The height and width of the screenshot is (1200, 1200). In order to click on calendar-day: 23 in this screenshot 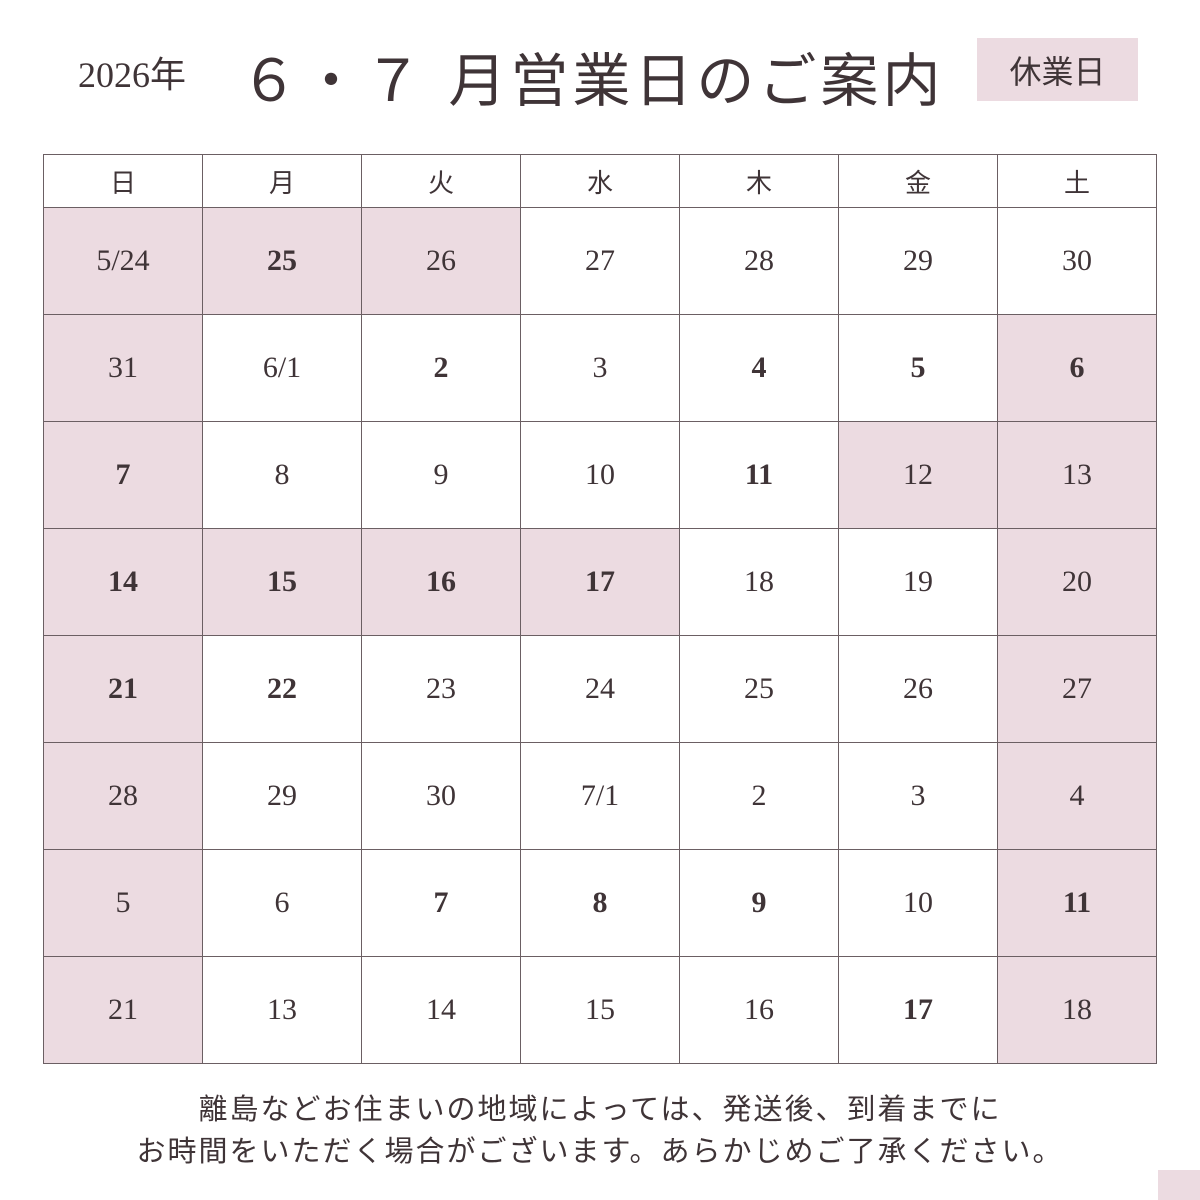, I will do `click(441, 689)`.